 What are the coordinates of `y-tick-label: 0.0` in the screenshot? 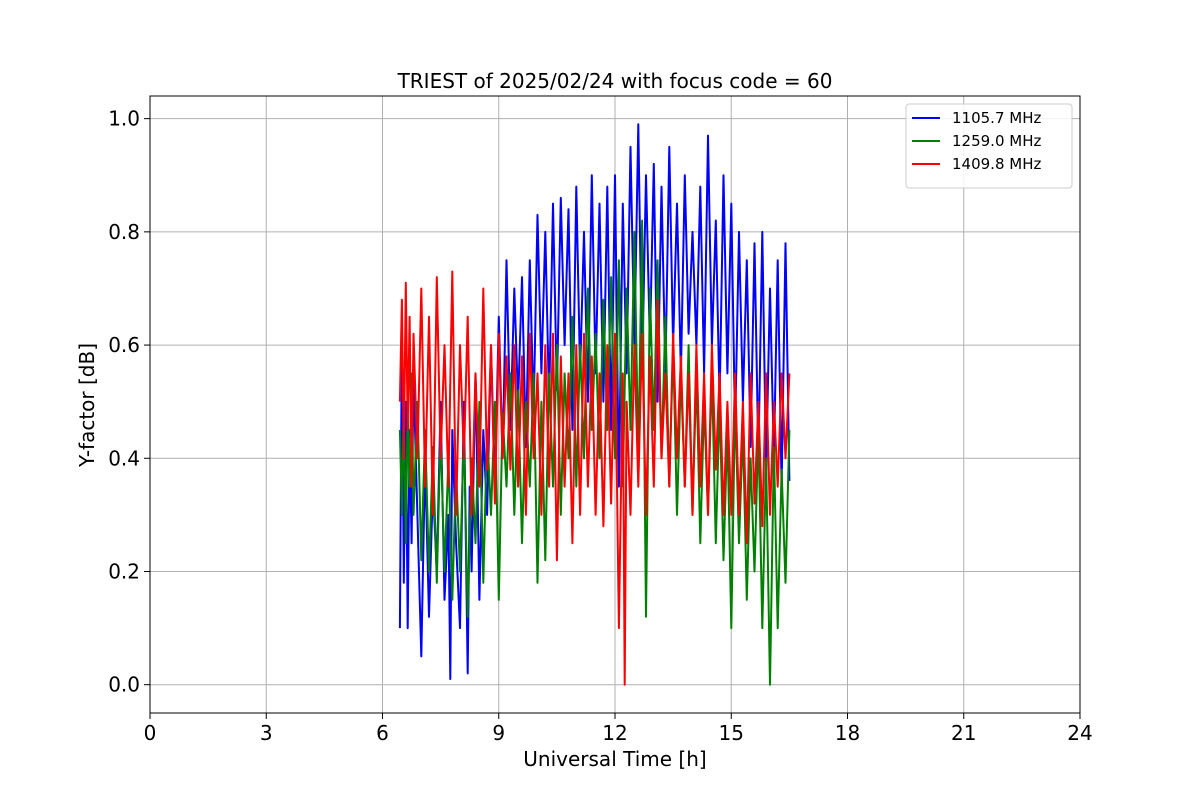 It's located at (124, 685).